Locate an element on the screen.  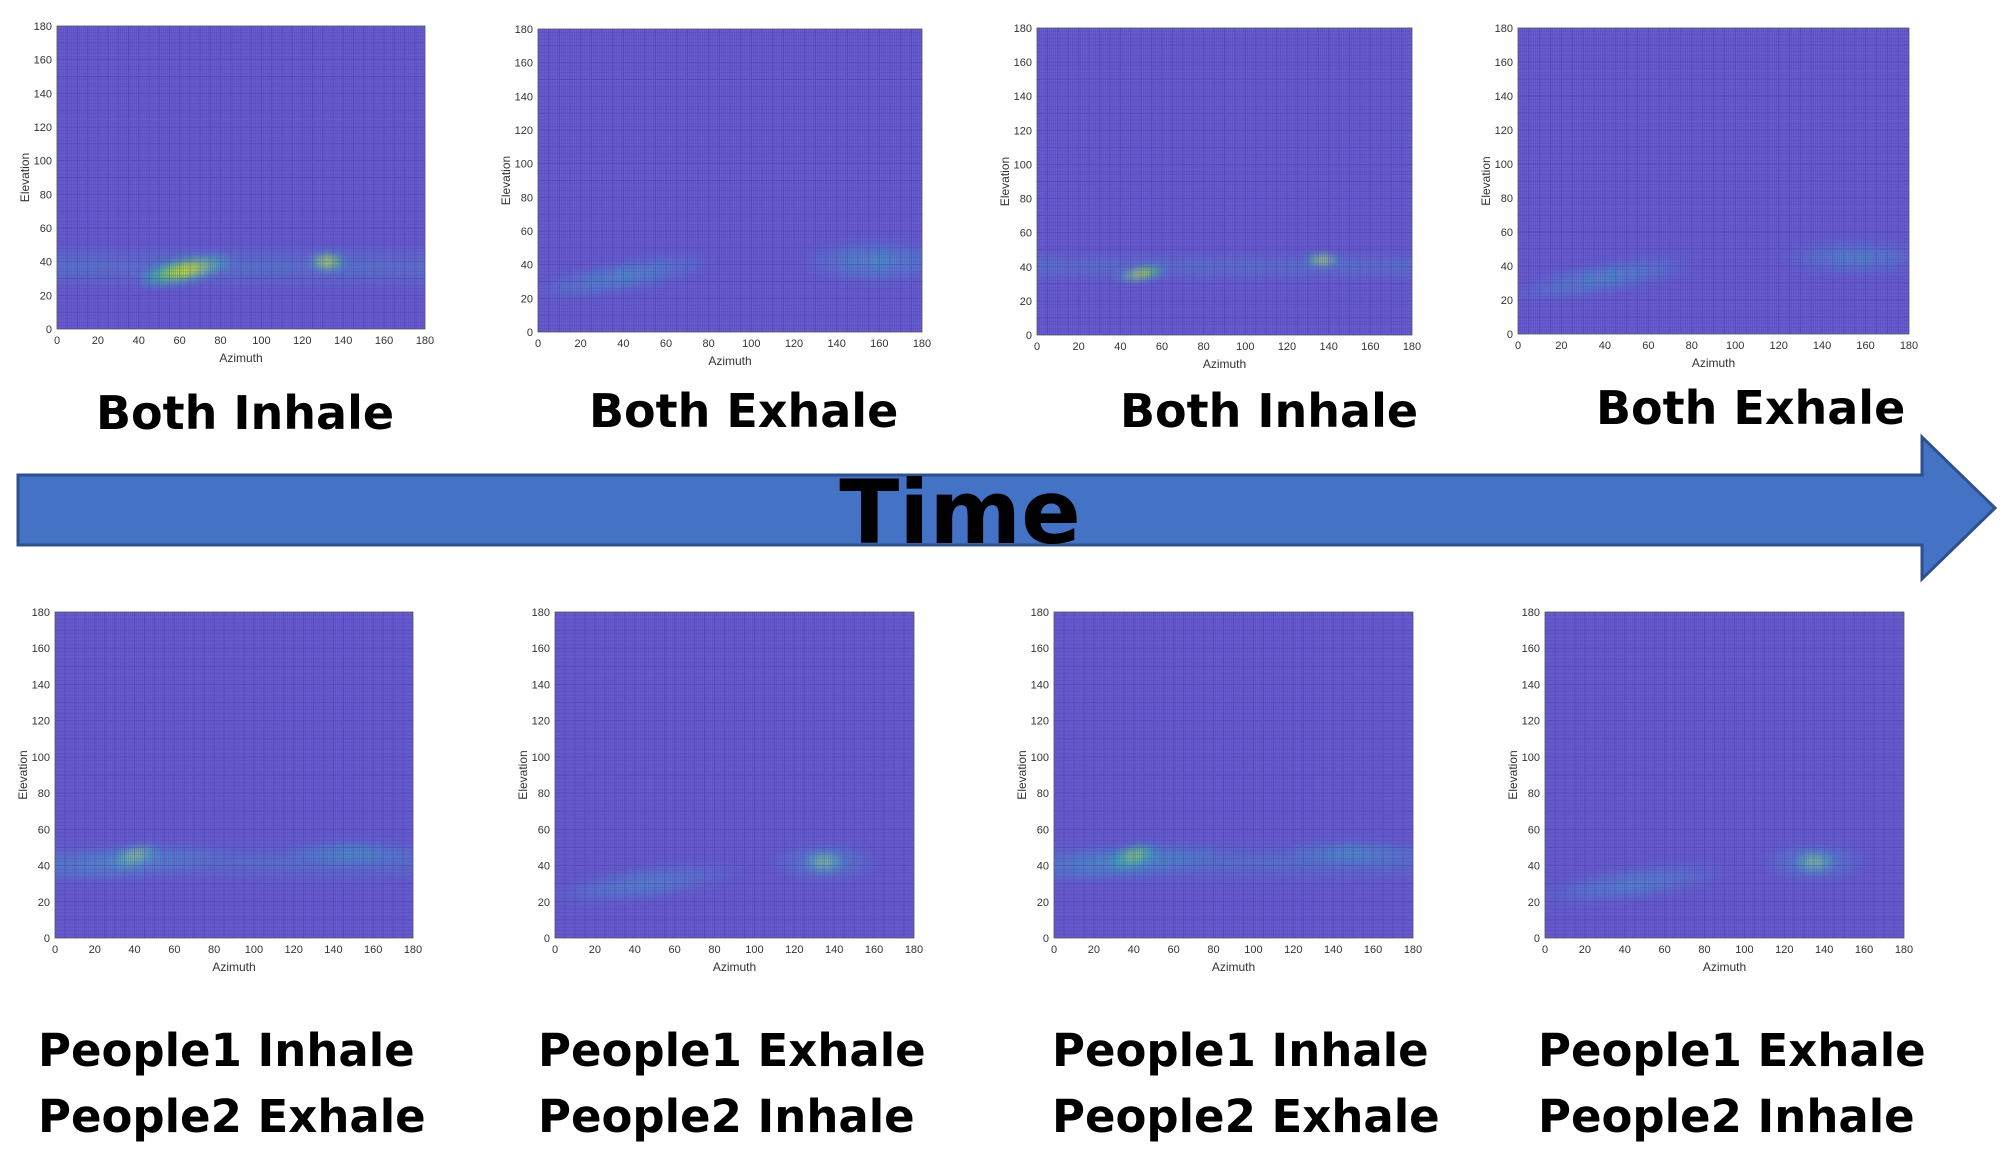
caption-bottom-2-line1: People1 Exhale is located at coordinates (732, 1050).